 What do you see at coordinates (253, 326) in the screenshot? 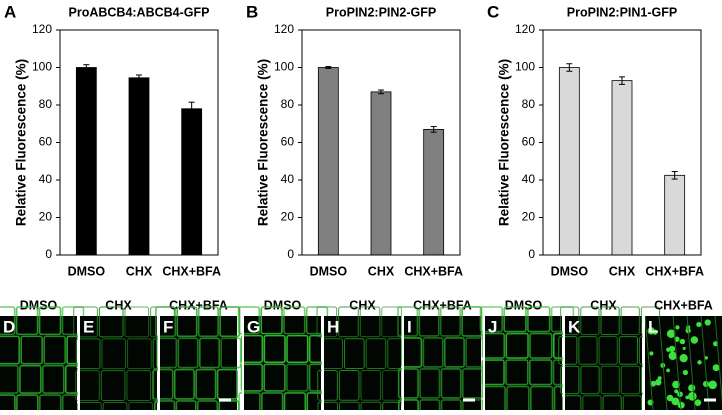
I see `image-letter: G` at bounding box center [253, 326].